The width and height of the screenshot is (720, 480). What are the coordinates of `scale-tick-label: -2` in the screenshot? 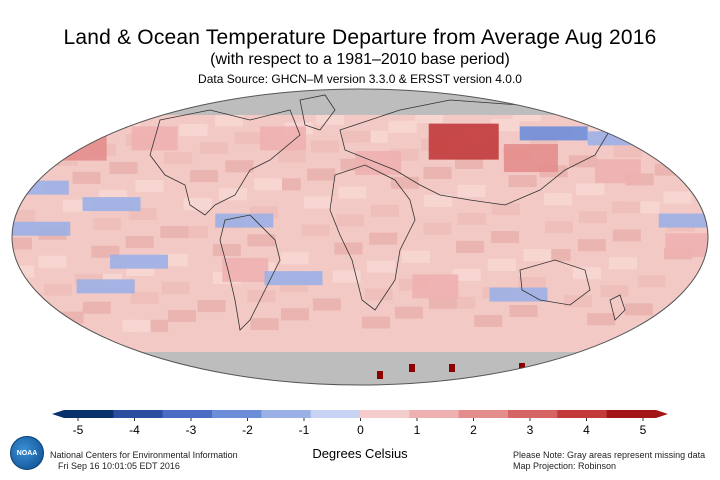 It's located at (247, 430).